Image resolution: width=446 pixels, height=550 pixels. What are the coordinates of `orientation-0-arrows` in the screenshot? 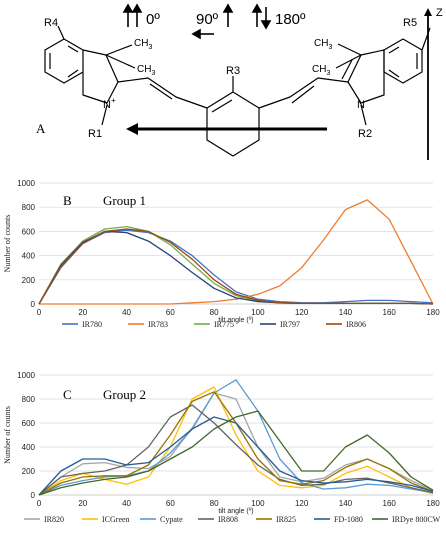 It's located at (132, 15).